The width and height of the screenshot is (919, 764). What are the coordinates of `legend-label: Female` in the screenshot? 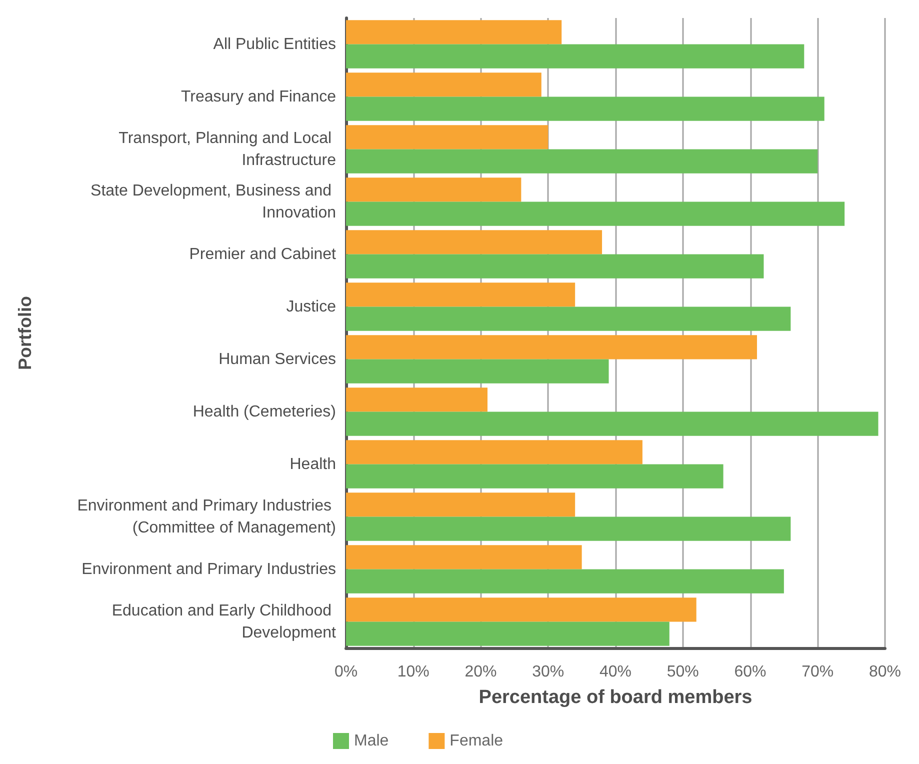 It's located at (477, 741).